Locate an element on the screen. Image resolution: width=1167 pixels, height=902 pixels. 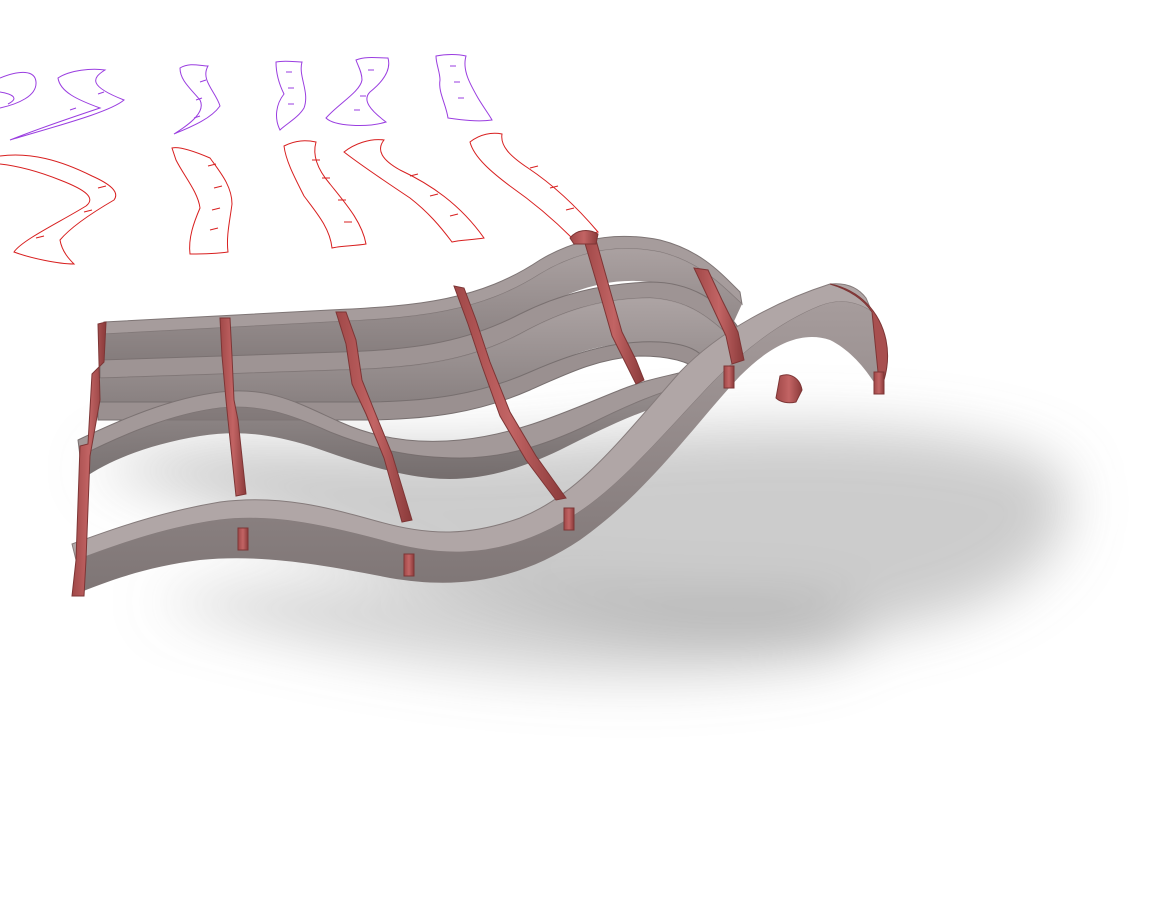
spar-rear-cap is located at coordinates (789, 389).